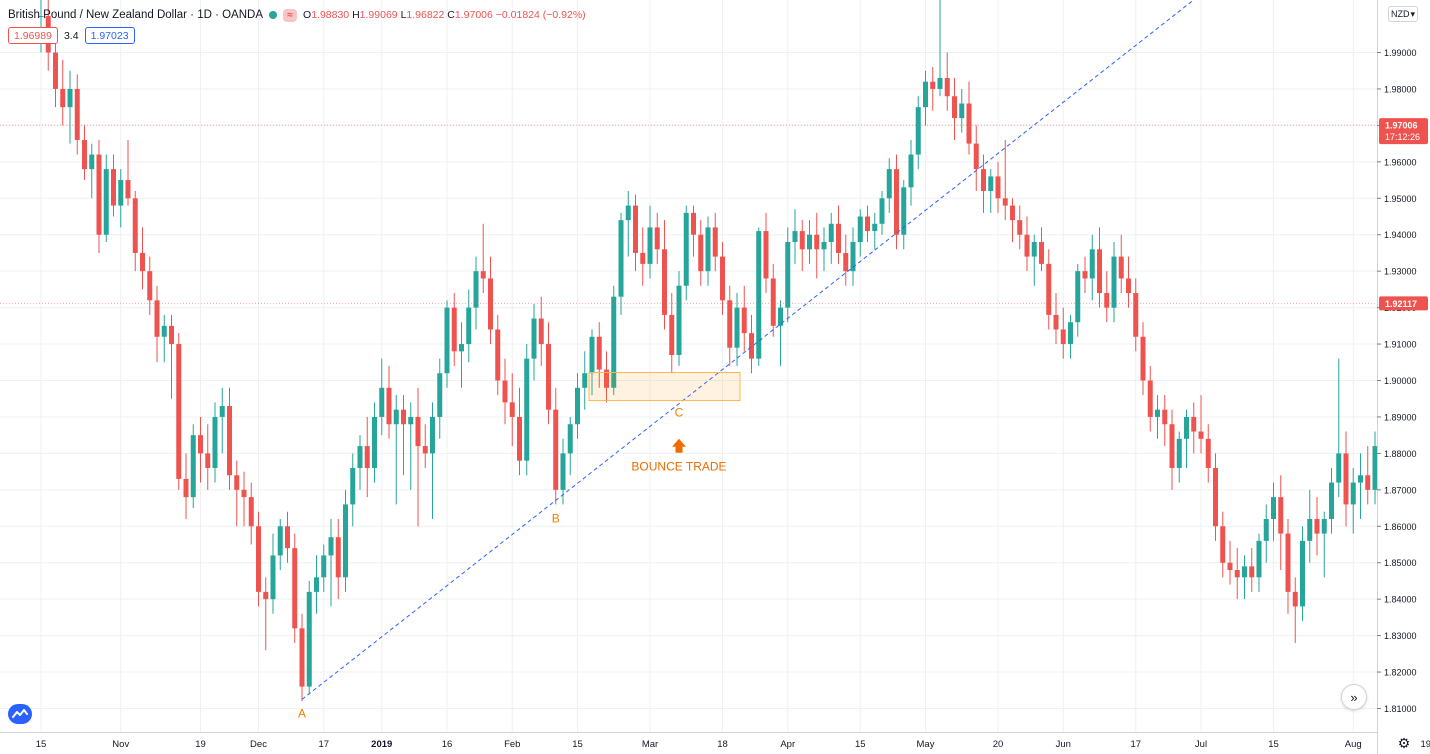 This screenshot has height=754, width=1430. I want to click on buy-button: 1.97023, so click(109, 35).